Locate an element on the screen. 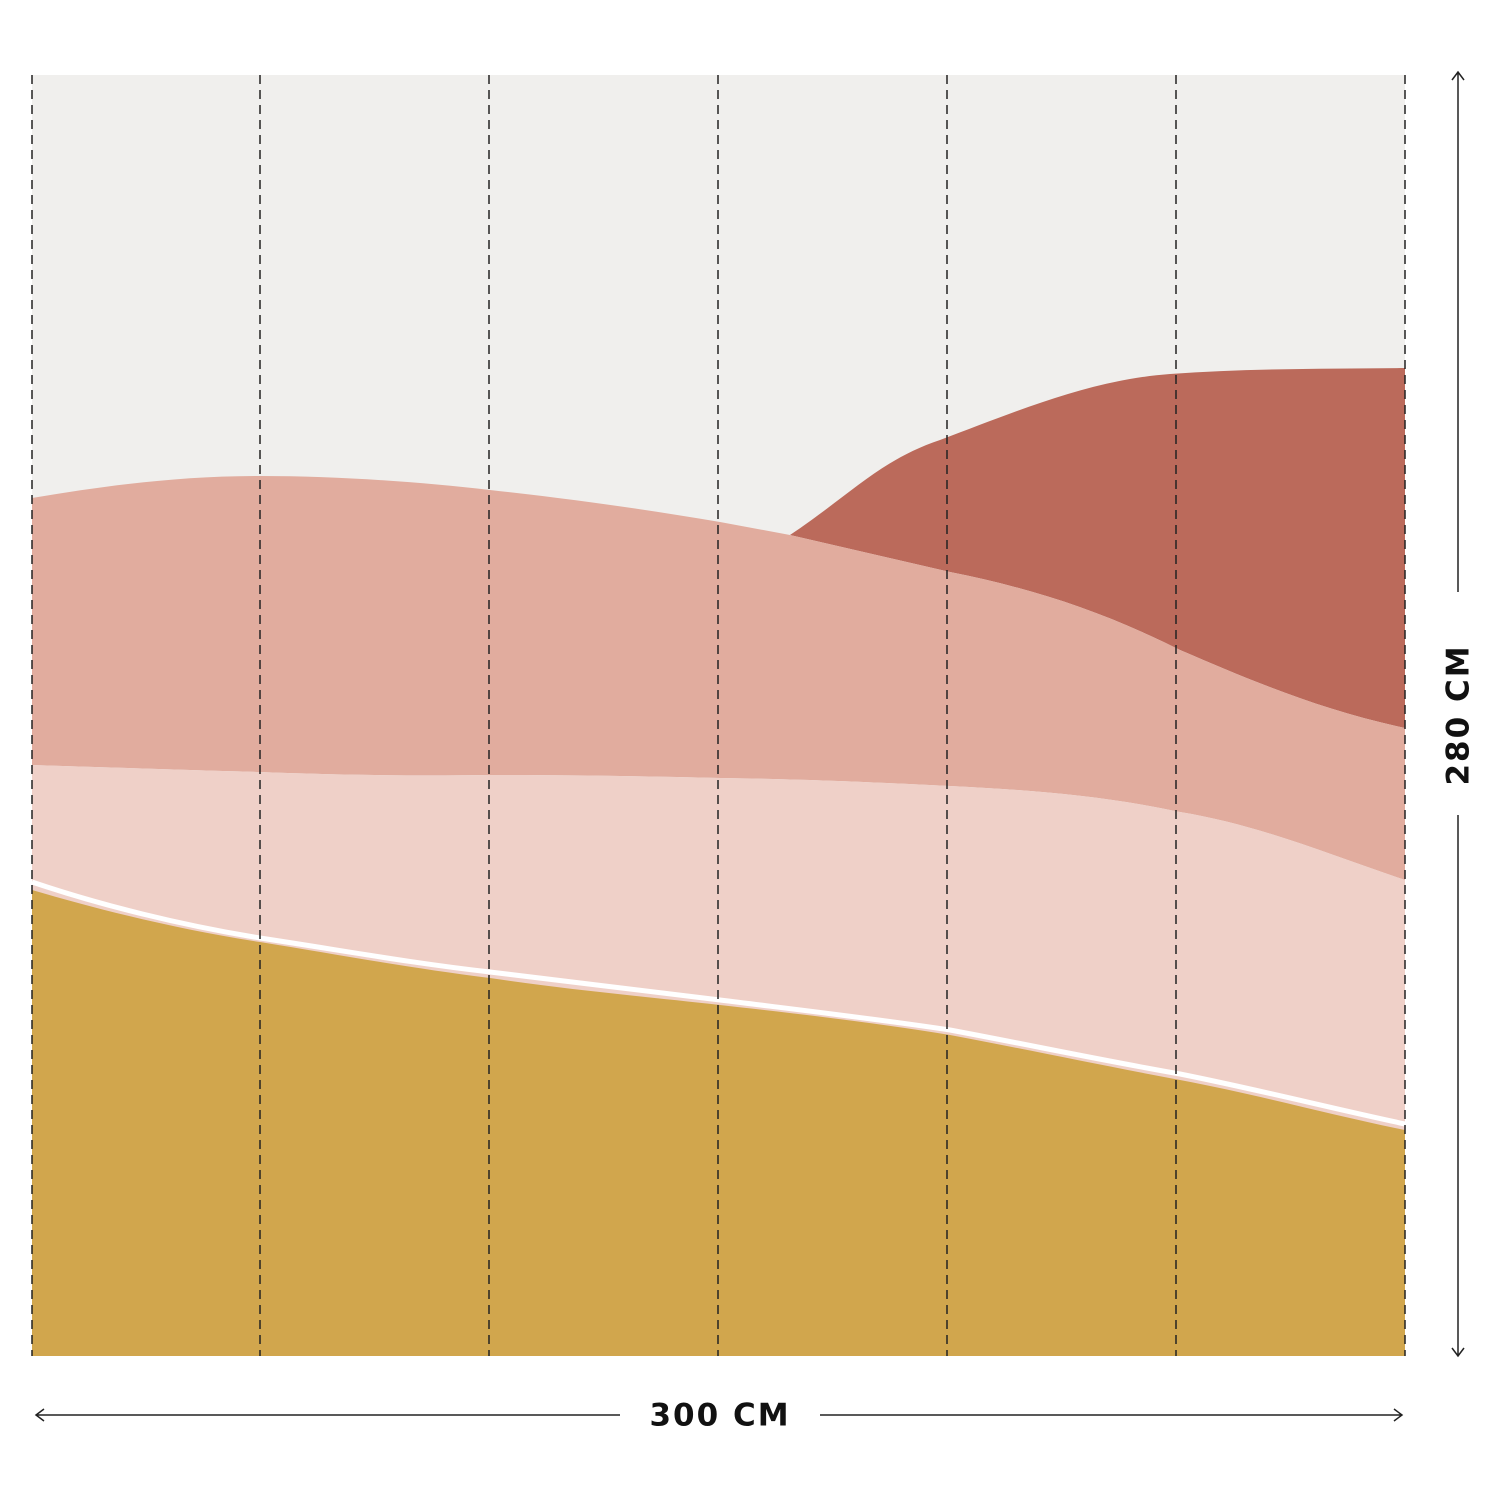 This screenshot has width=1500, height=1500. width-label: 300 CM is located at coordinates (719, 1416).